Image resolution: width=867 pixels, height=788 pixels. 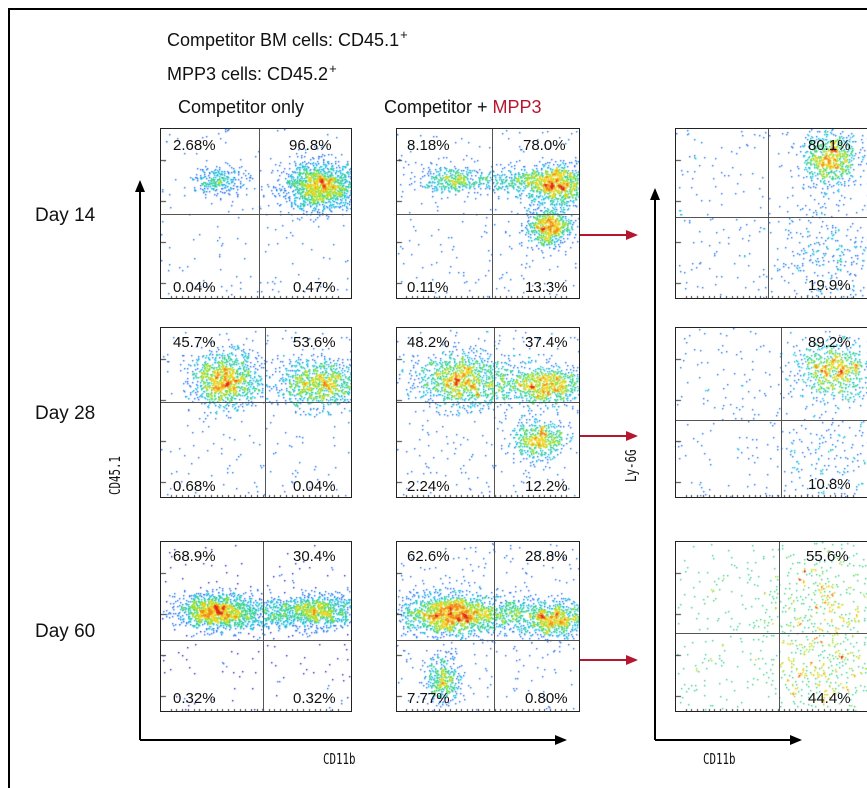 I want to click on percent-lower-right: 19.9%, so click(x=829, y=285).